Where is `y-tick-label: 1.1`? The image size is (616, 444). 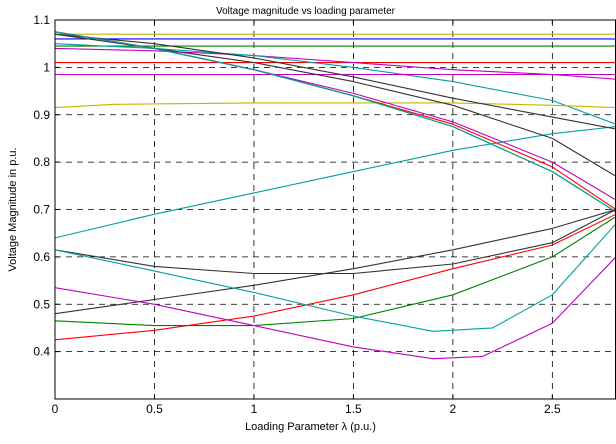
y-tick-label: 1.1 is located at coordinates (41, 20).